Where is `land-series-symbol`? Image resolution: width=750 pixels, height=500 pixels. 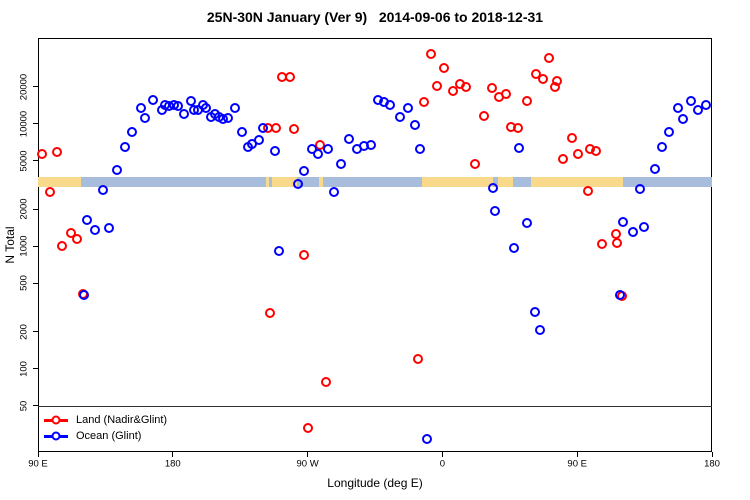 land-series-symbol is located at coordinates (56, 420).